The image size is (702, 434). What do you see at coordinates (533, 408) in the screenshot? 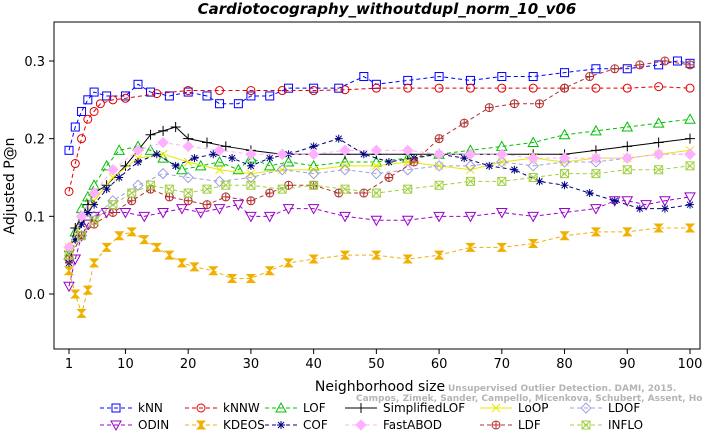
I see `legend-label-loop: LoOP` at bounding box center [533, 408].